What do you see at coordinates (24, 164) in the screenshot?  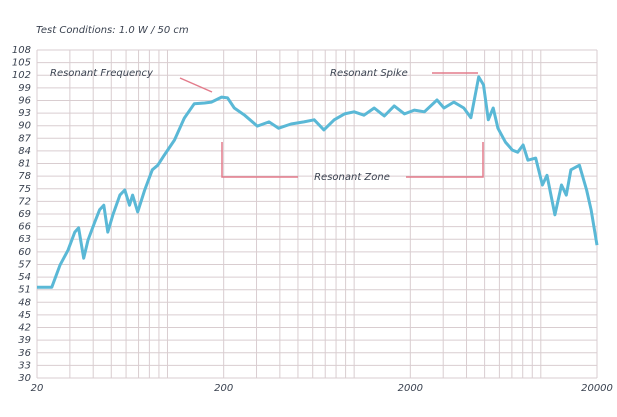 I see `y-tick-label: 81` at bounding box center [24, 164].